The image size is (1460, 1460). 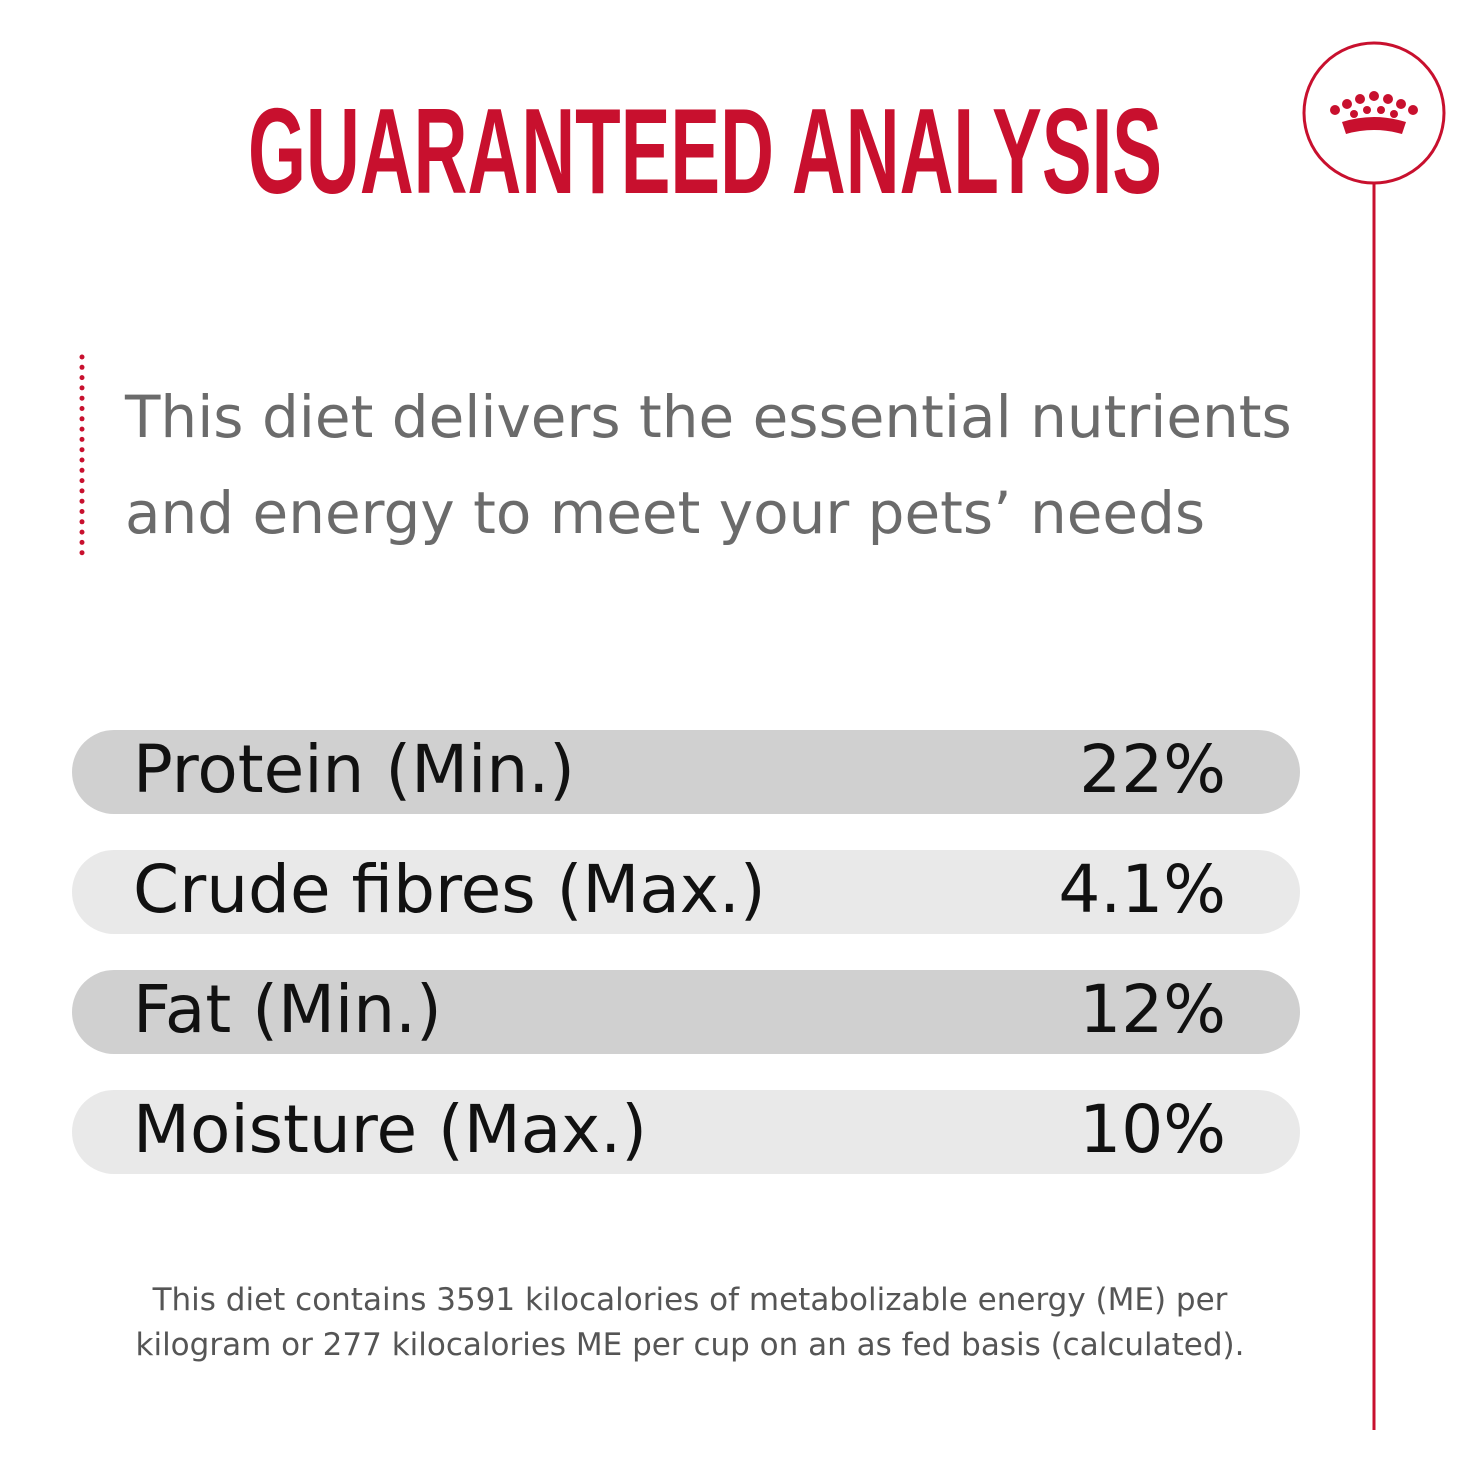 I want to click on row-value: 12%, so click(x=1152, y=1009).